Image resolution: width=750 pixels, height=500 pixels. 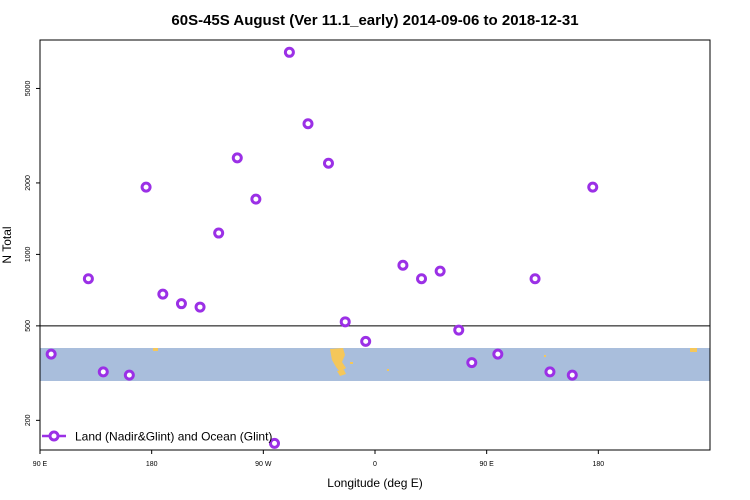 I want to click on y-axis-label: N Total, so click(x=7, y=244).